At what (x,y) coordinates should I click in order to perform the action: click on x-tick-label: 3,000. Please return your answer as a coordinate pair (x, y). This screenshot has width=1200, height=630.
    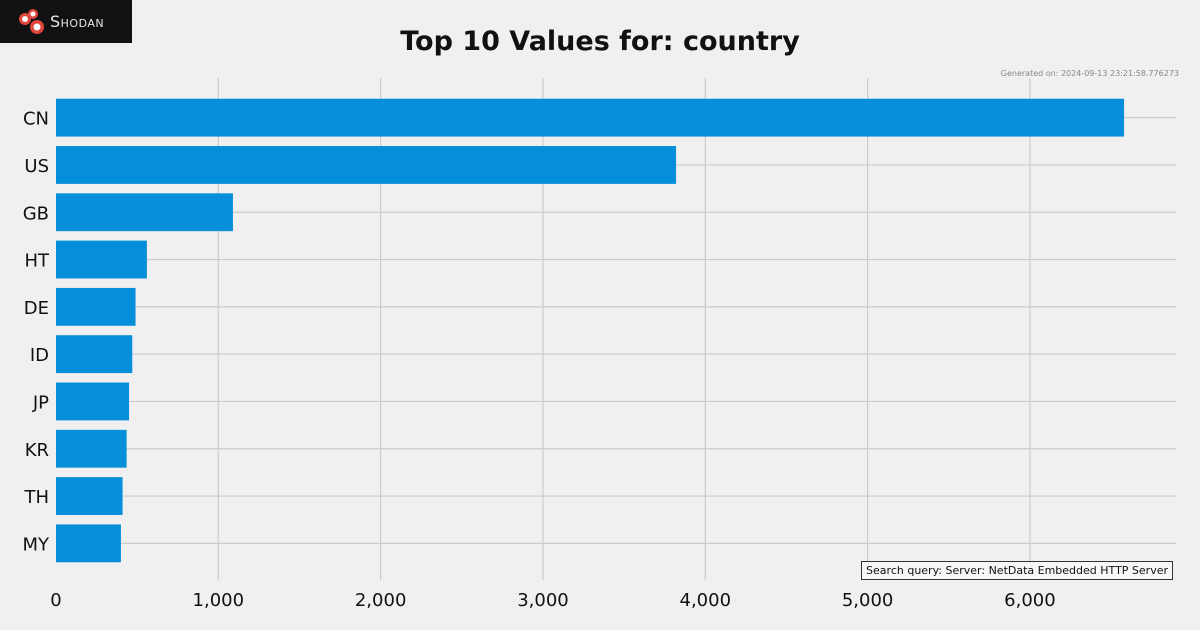
    Looking at the image, I should click on (543, 600).